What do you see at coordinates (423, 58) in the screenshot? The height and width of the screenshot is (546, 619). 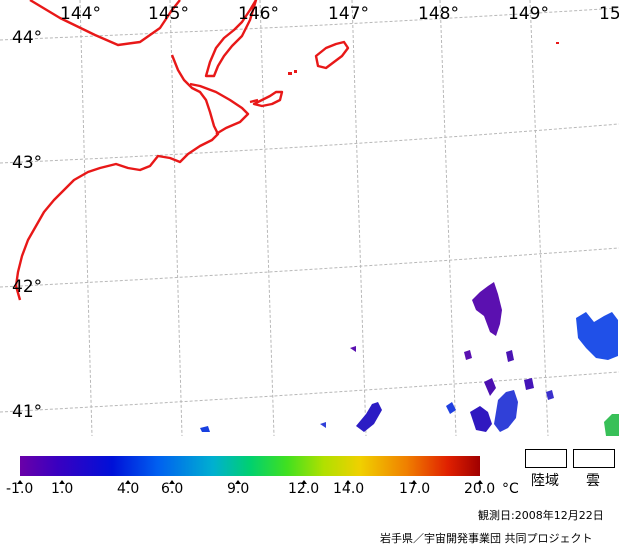 I see `small-islets` at bounding box center [423, 58].